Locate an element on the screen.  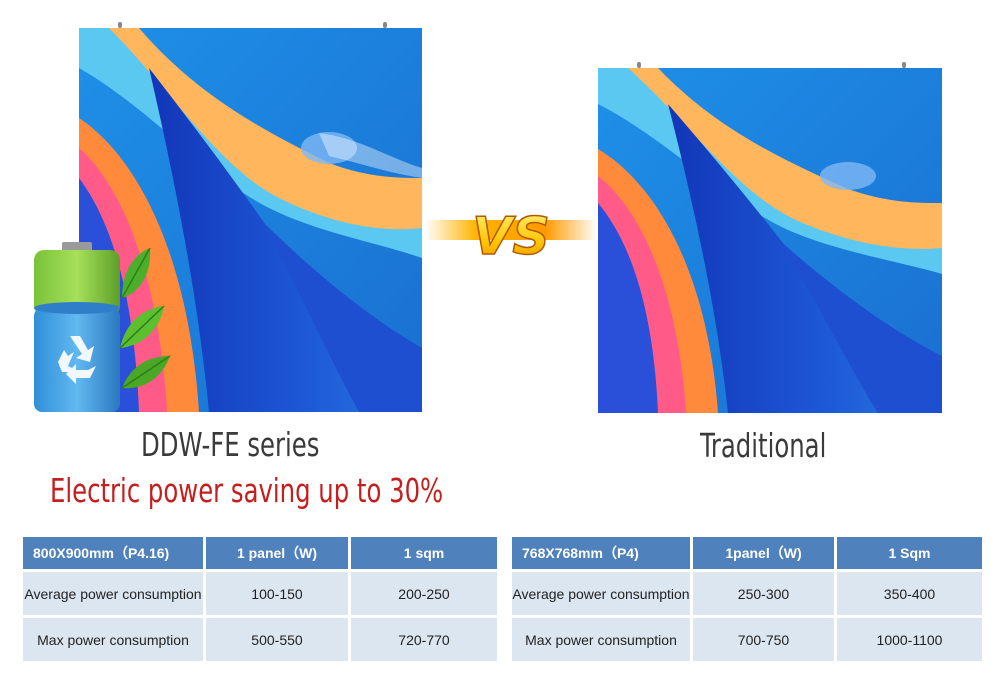
table-row: Max power consumption 500-550 720-770 is located at coordinates (260, 639).